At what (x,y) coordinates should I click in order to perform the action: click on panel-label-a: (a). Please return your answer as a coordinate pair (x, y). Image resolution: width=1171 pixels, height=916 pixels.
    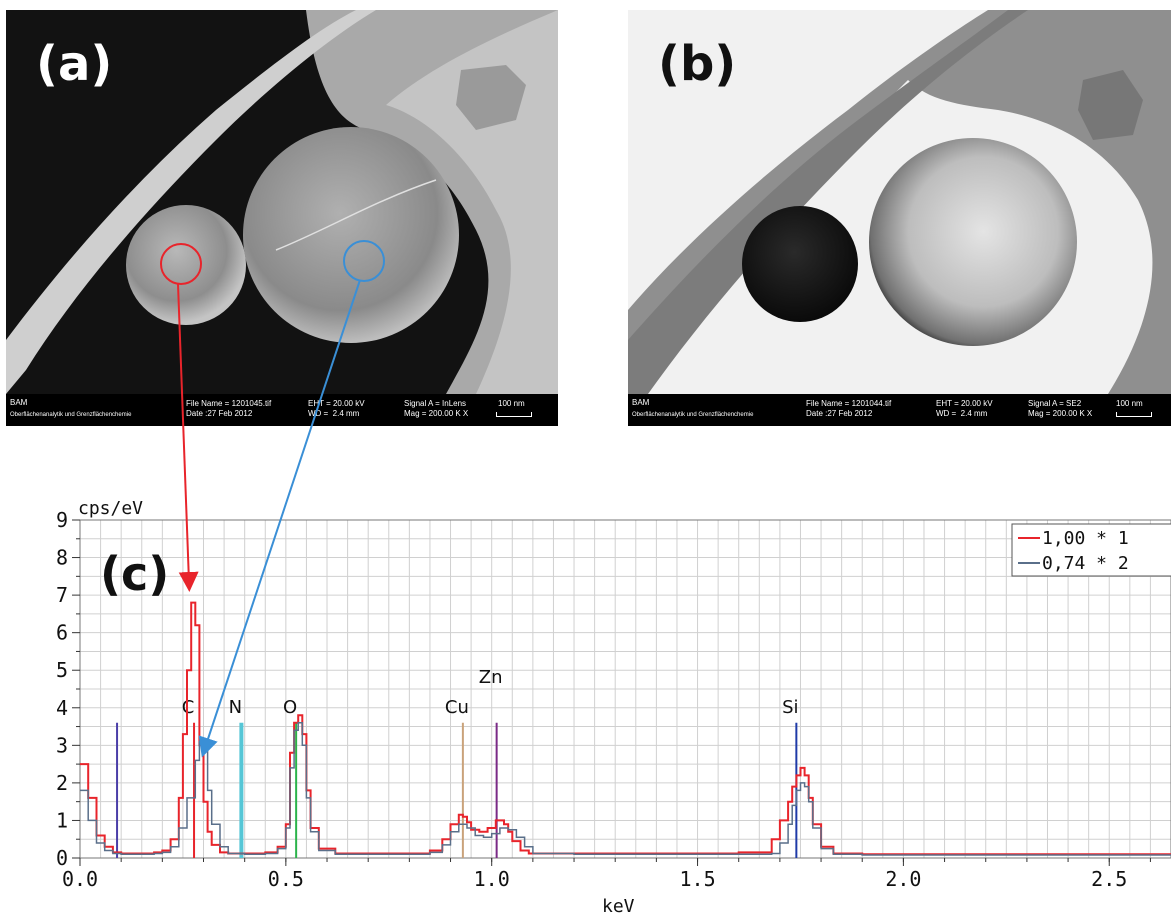
    Looking at the image, I should click on (74, 64).